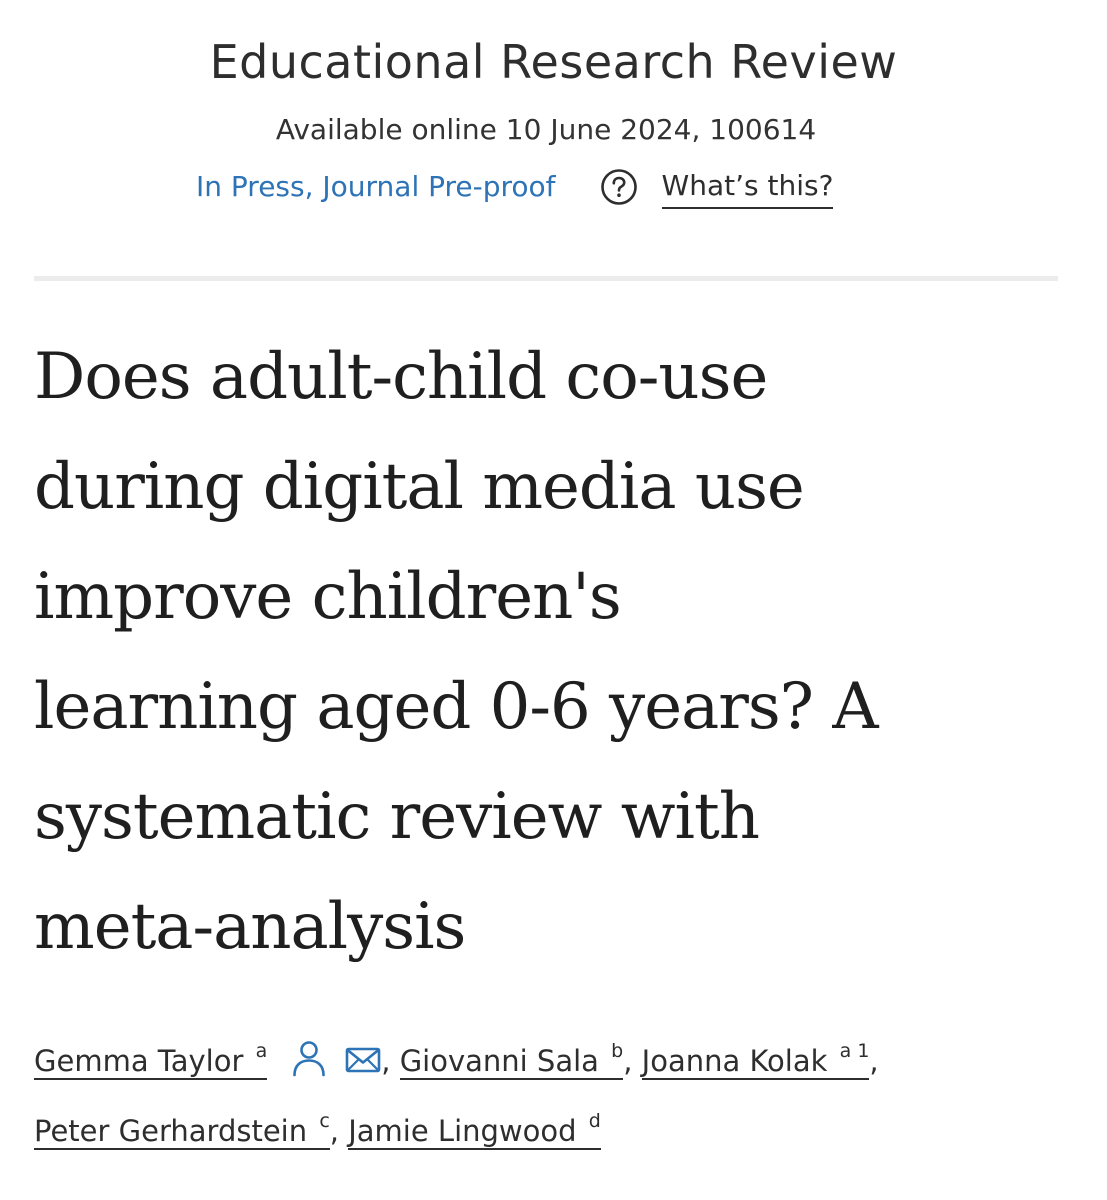 This screenshot has width=1107, height=1200. Describe the element at coordinates (553, 62) in the screenshot. I see `journal-title: Educational Research Review` at that location.